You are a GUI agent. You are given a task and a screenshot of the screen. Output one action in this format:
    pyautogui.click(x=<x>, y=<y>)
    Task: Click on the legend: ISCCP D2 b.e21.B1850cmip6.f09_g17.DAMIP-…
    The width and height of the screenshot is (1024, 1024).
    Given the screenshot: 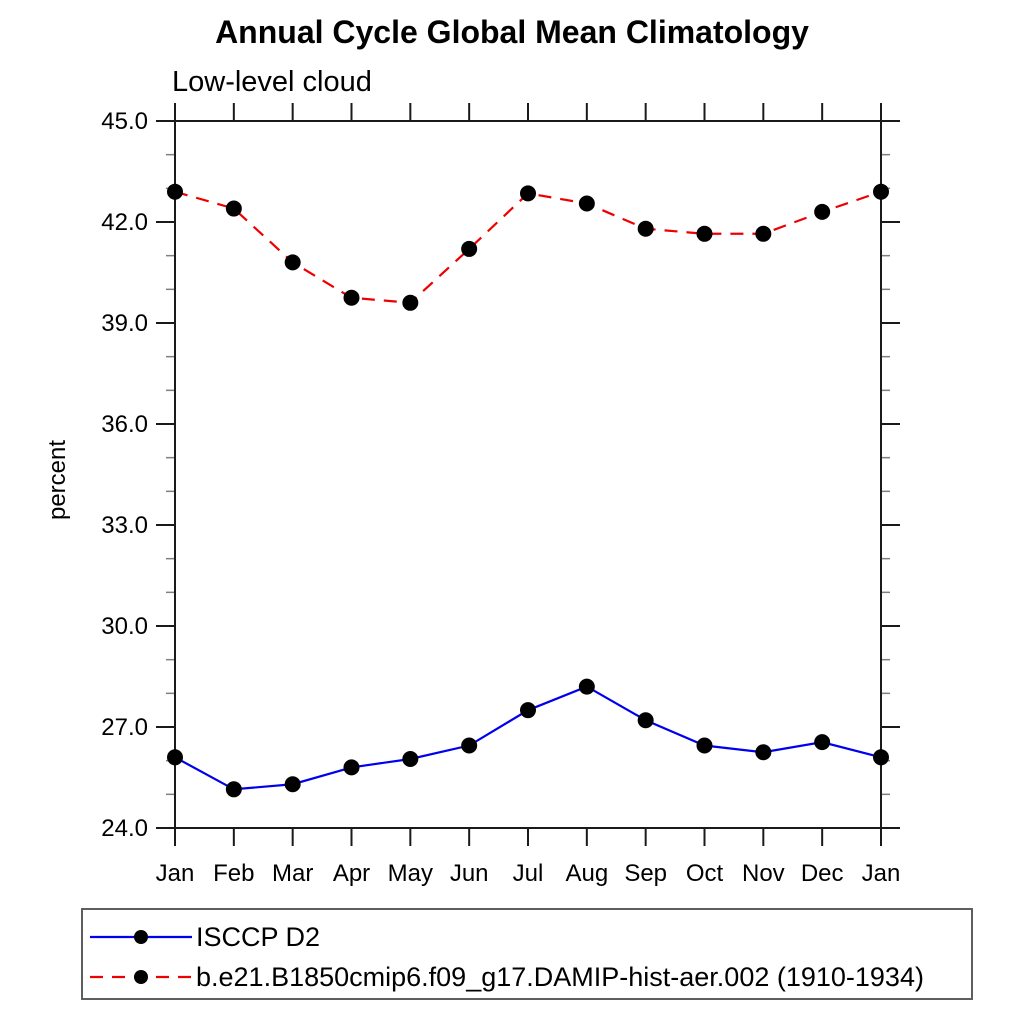 What is the action you would take?
    pyautogui.click(x=527, y=954)
    